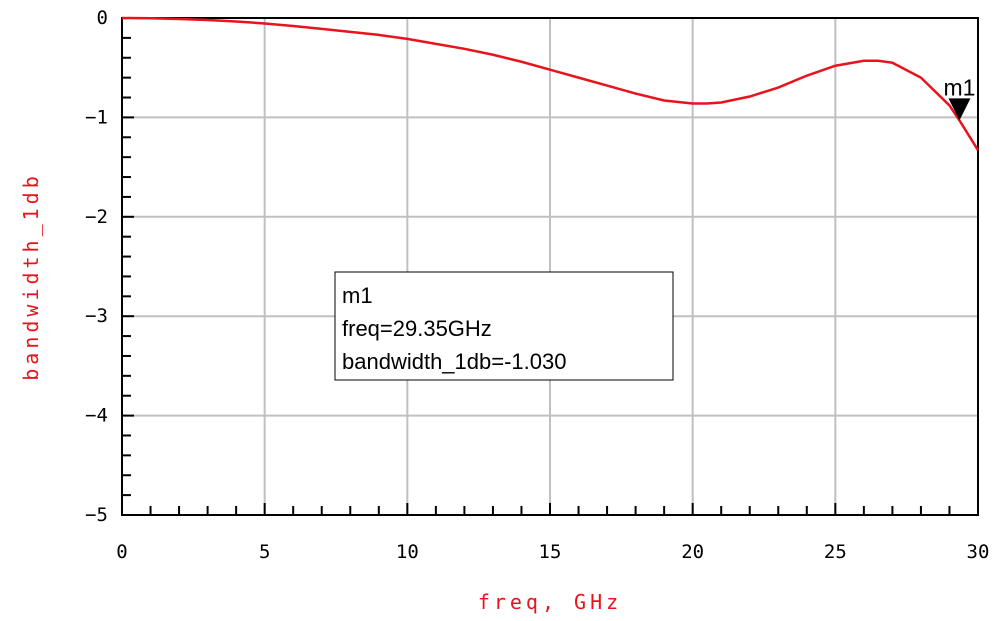  Describe the element at coordinates (96, 515) in the screenshot. I see `y-tick-label: −5` at that location.